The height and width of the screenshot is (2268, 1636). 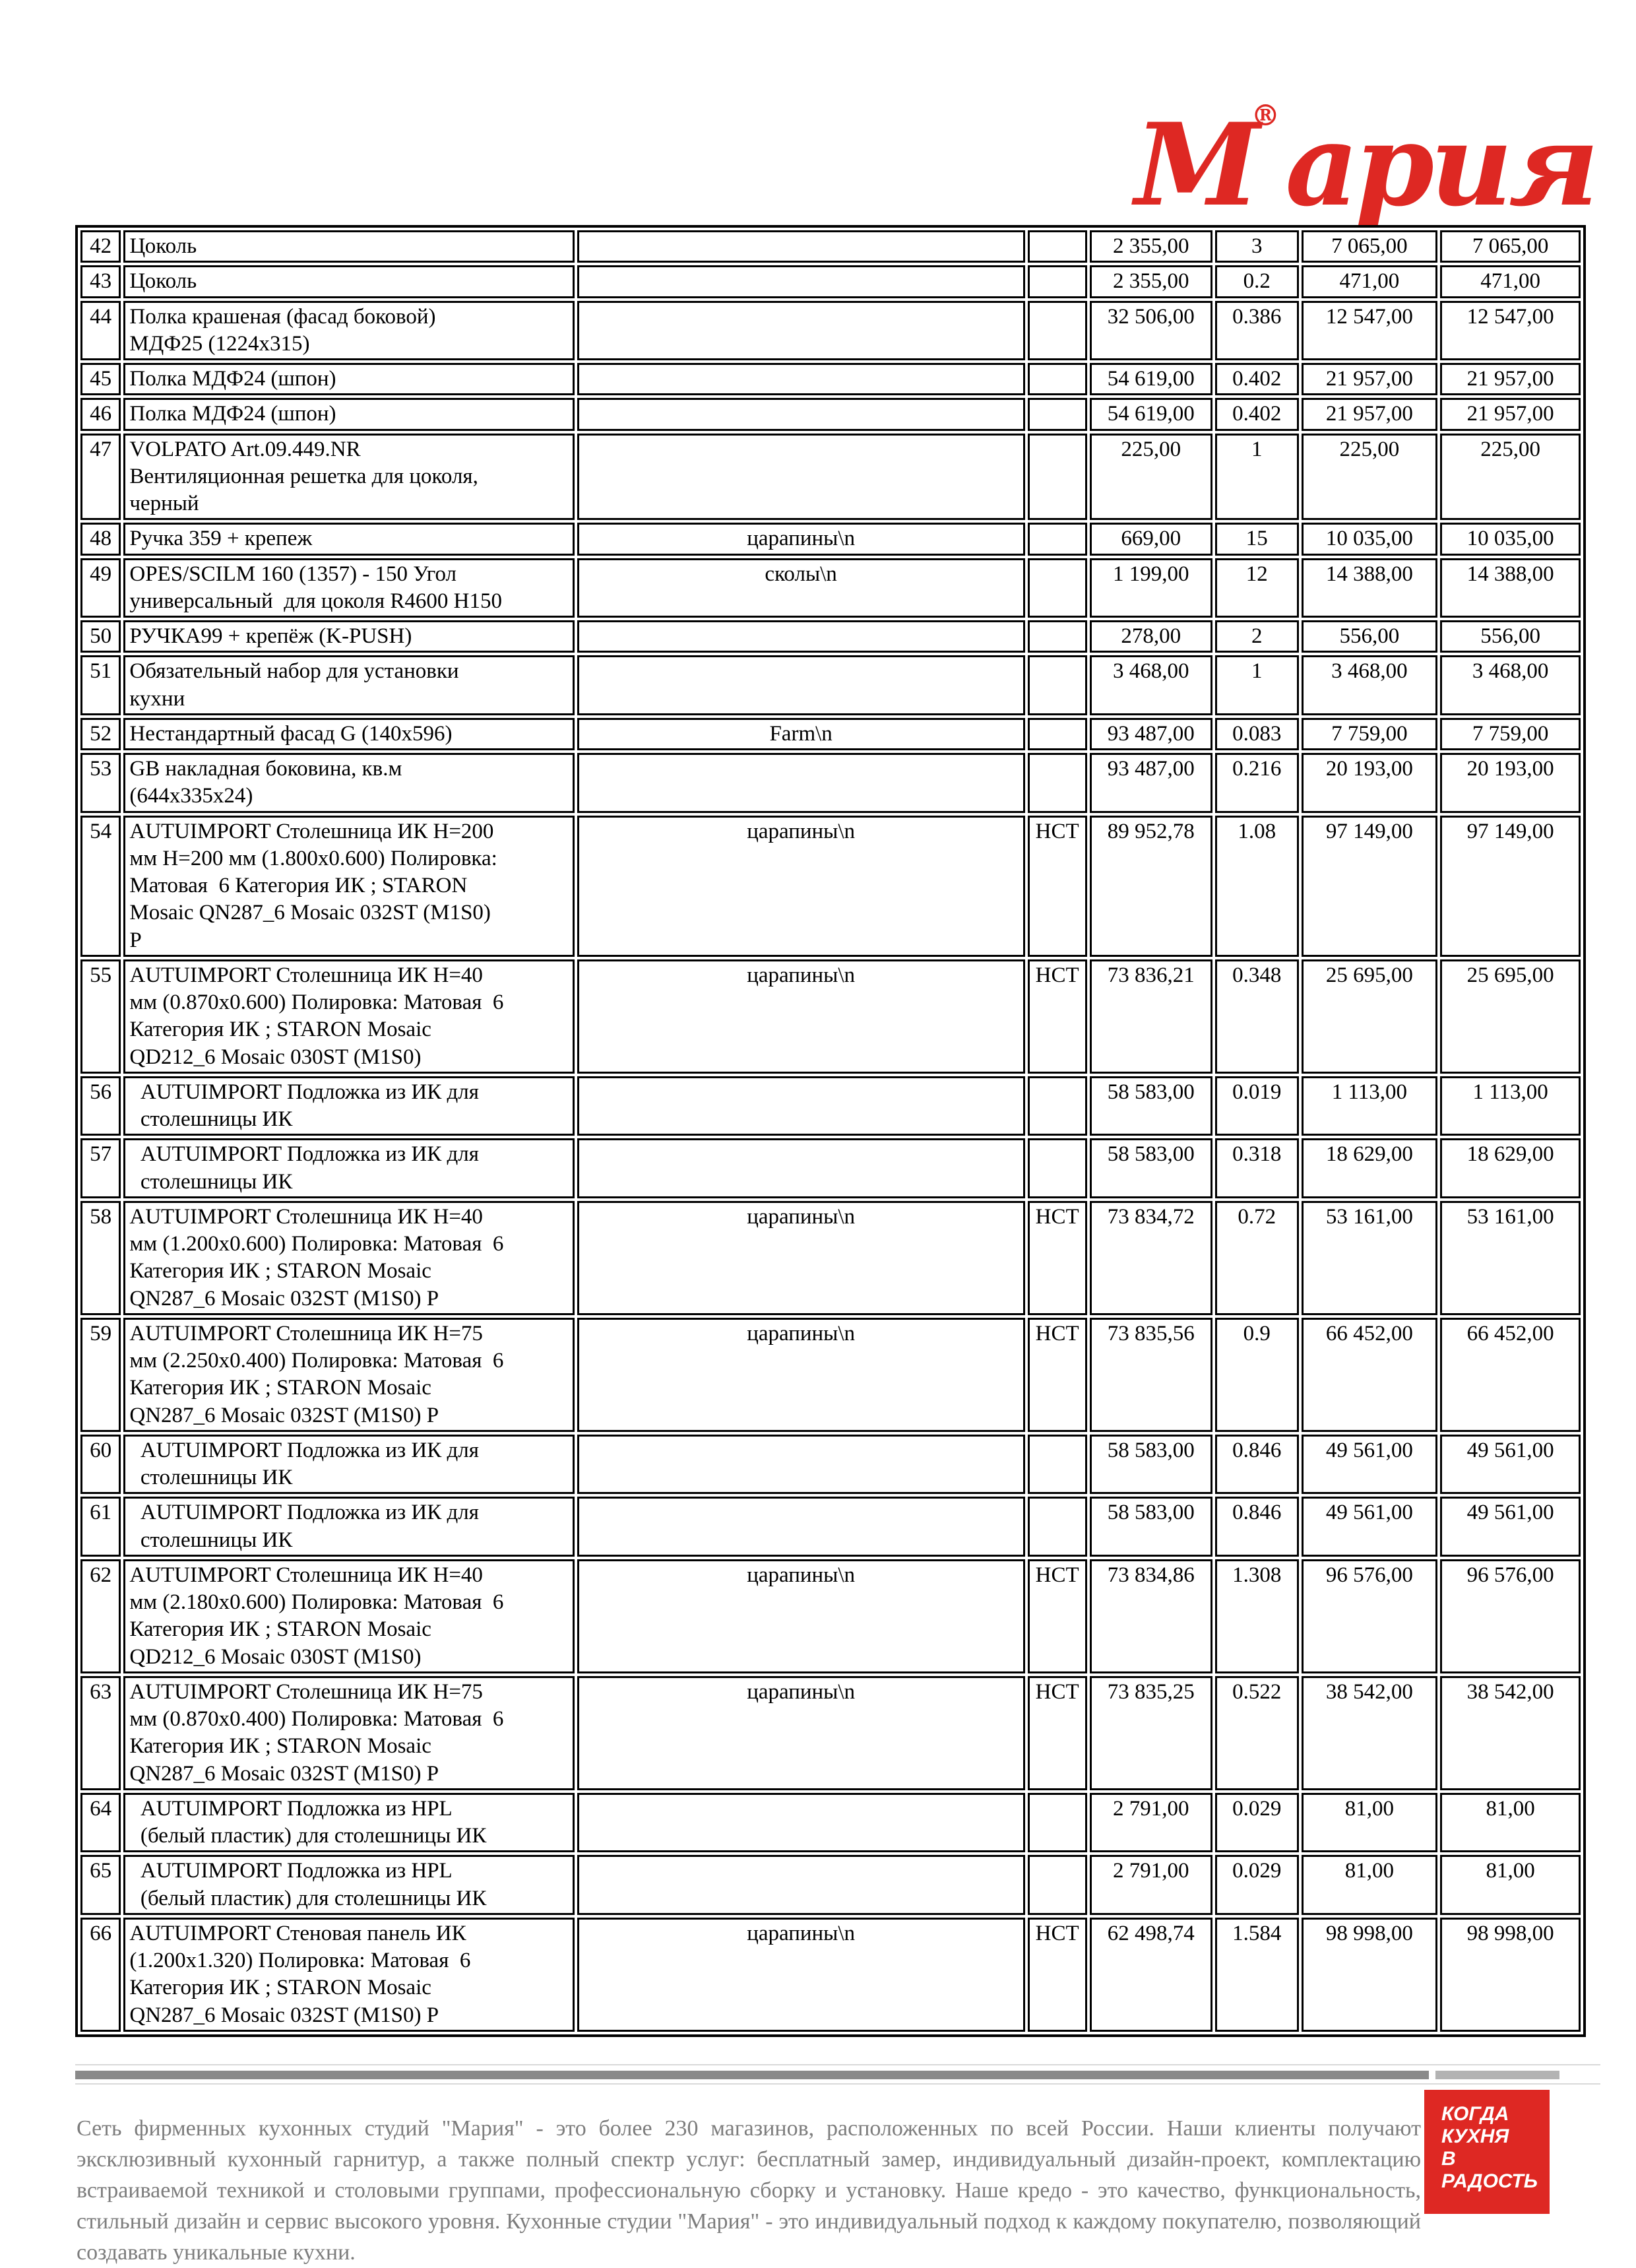 What do you see at coordinates (1370, 1106) in the screenshot?
I see `item-sum-cell: 1 113,00` at bounding box center [1370, 1106].